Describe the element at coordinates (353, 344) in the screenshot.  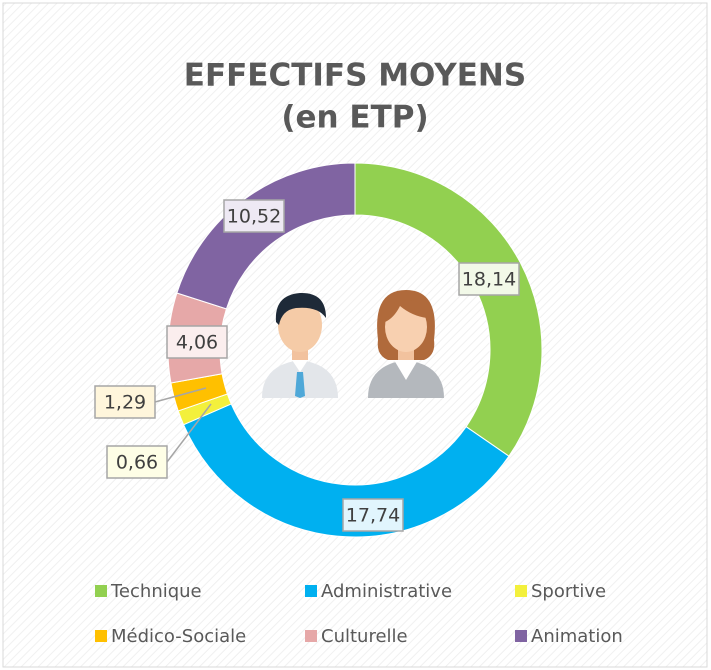
I see `people-icon` at that location.